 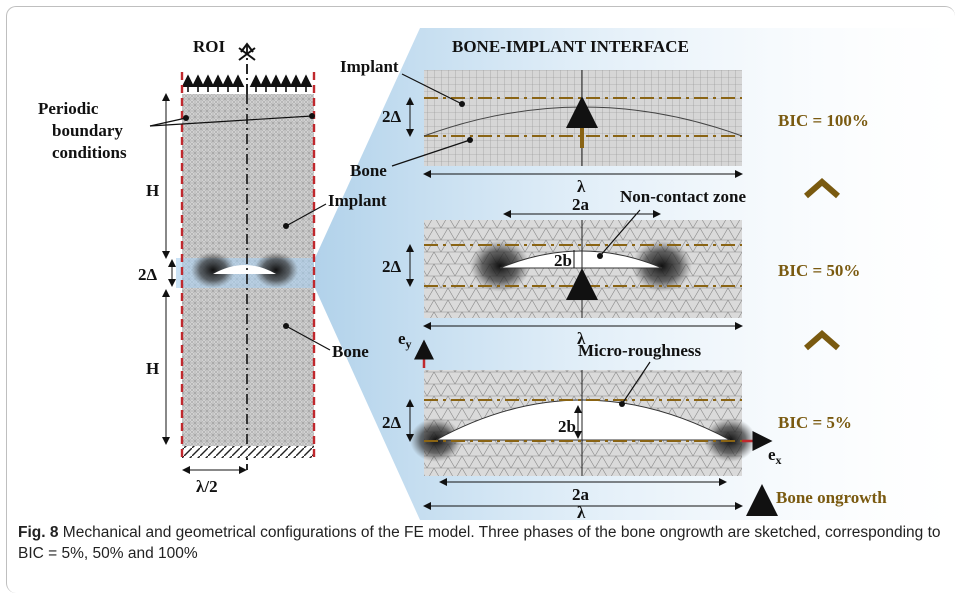 What do you see at coordinates (822, 188) in the screenshot?
I see `chevron-up-icon` at bounding box center [822, 188].